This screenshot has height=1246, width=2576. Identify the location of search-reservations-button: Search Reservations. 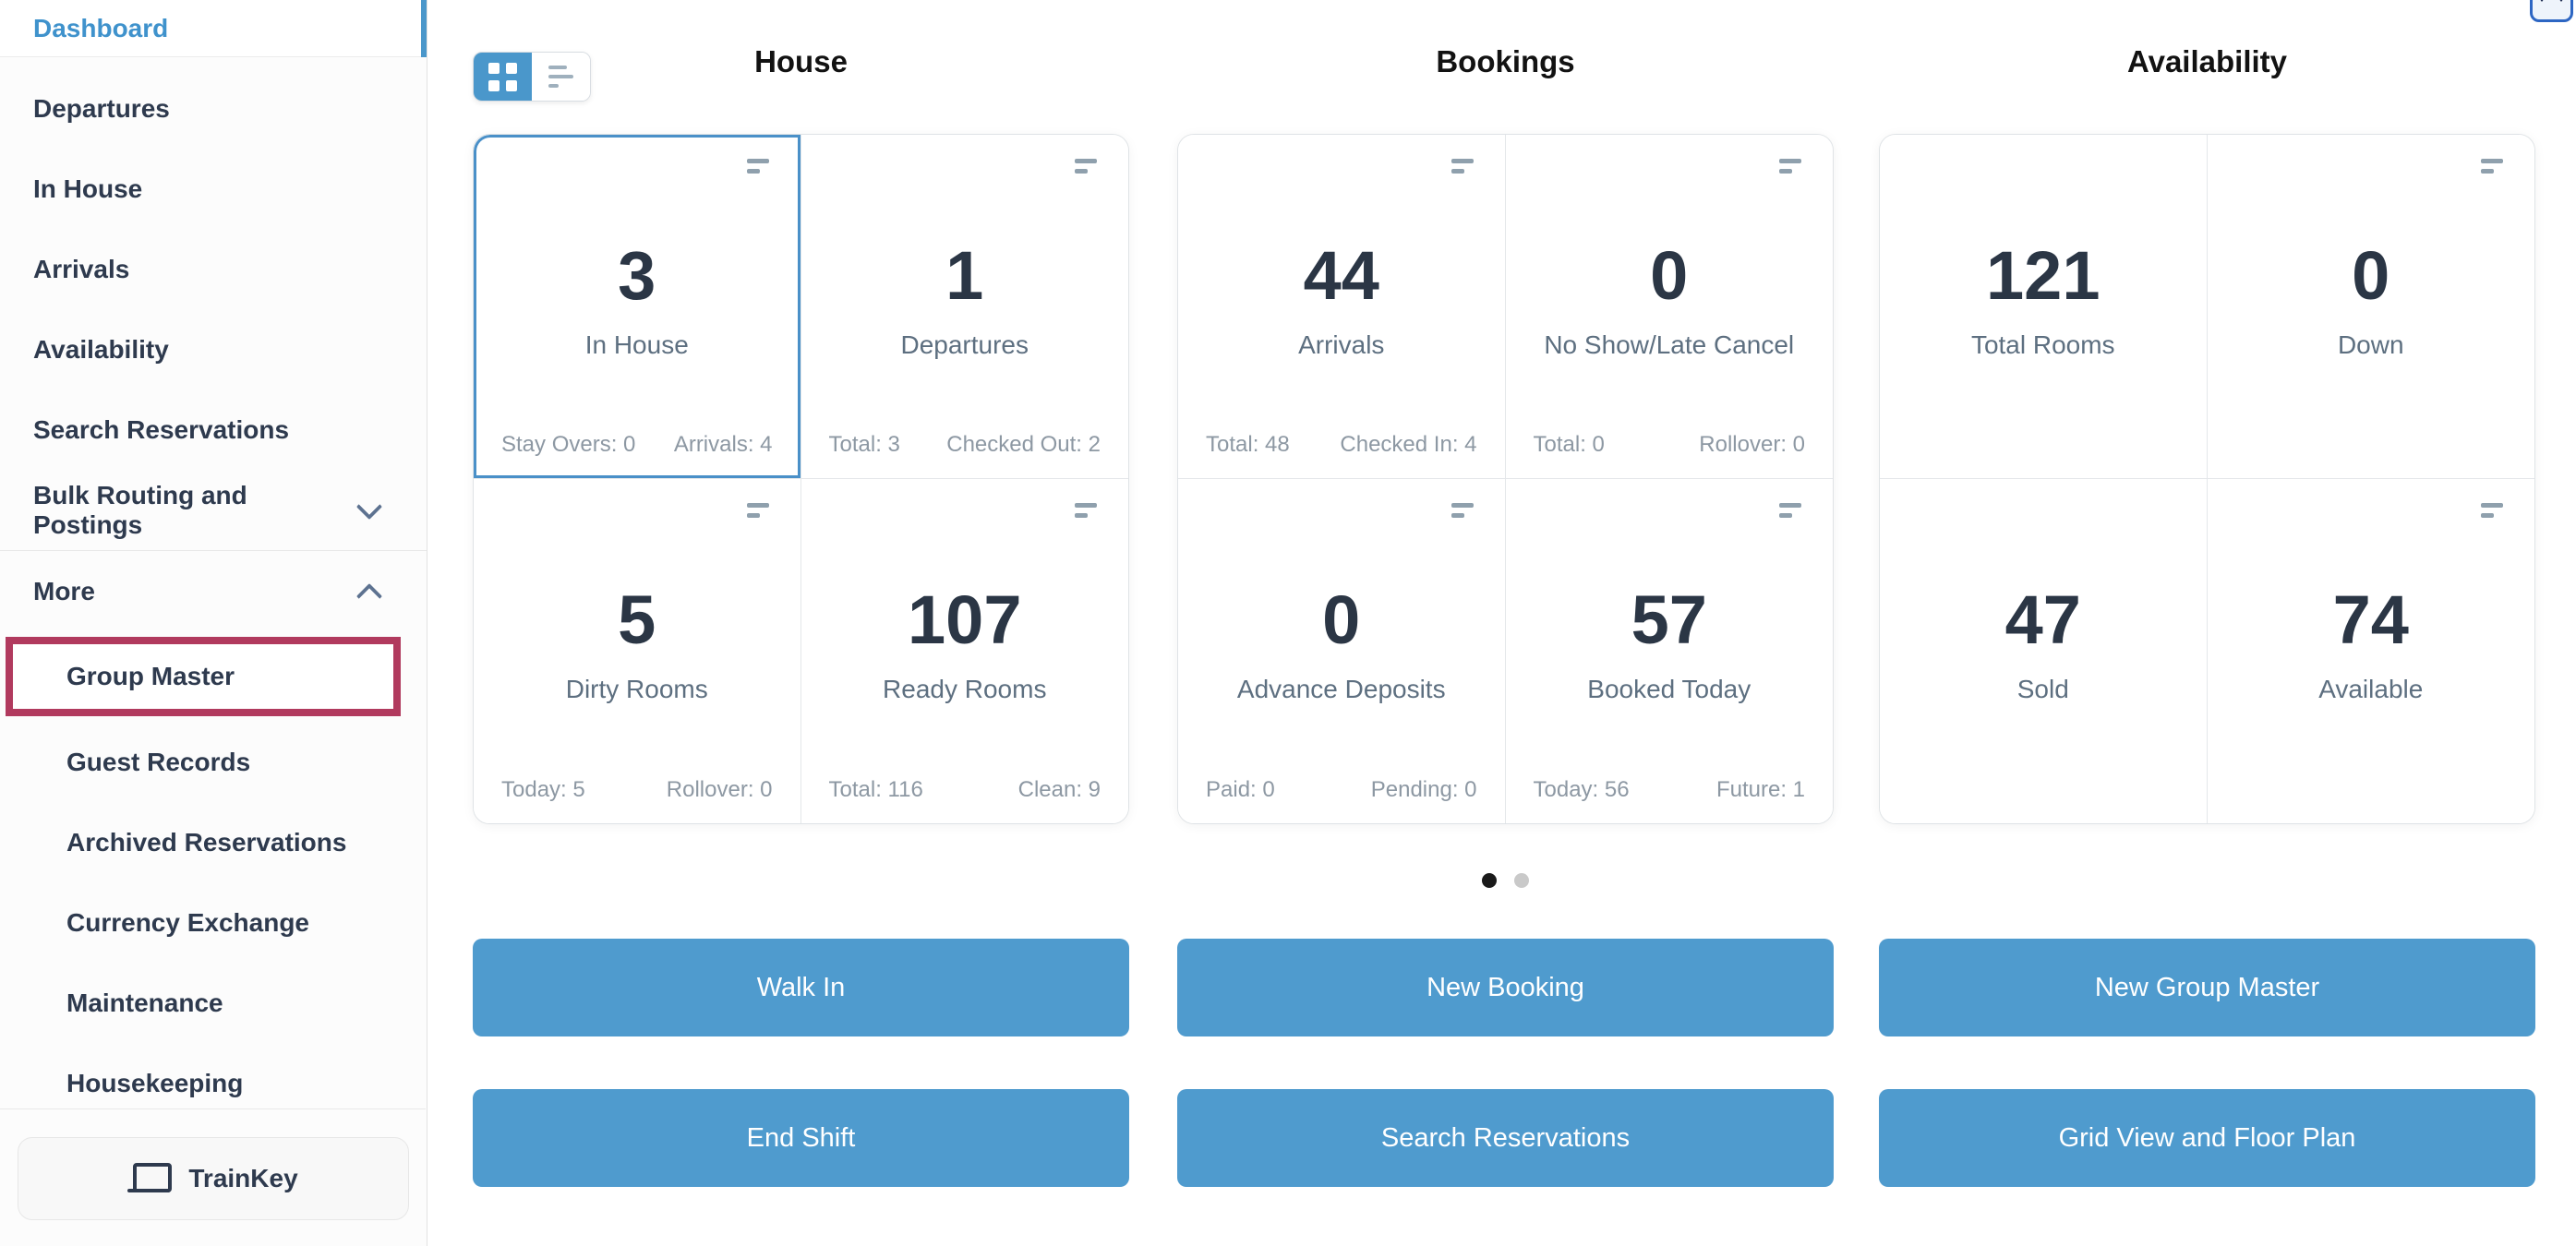
(1505, 1138).